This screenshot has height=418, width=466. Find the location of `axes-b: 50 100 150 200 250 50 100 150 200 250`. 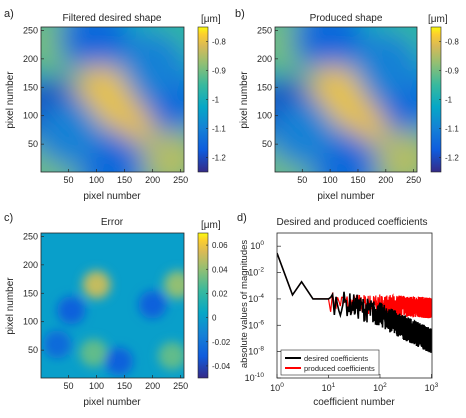

axes-b: 50 100 150 200 250 50 100 150 200 250 is located at coordinates (339, 105).